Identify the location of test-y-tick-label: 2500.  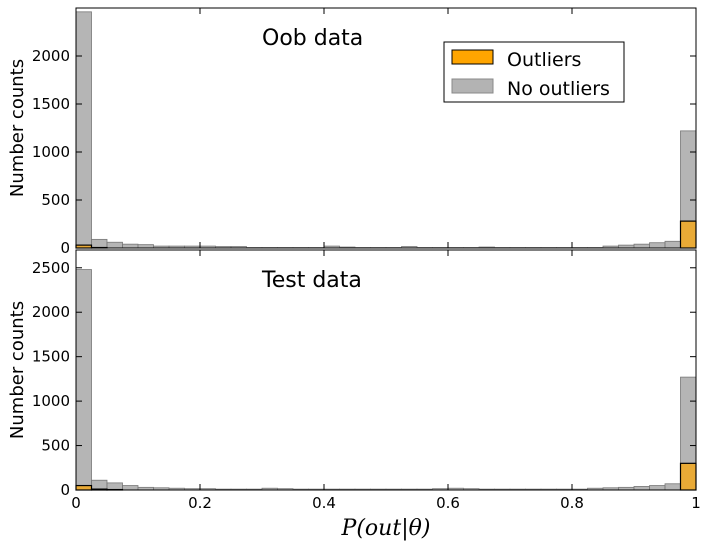
(51, 268).